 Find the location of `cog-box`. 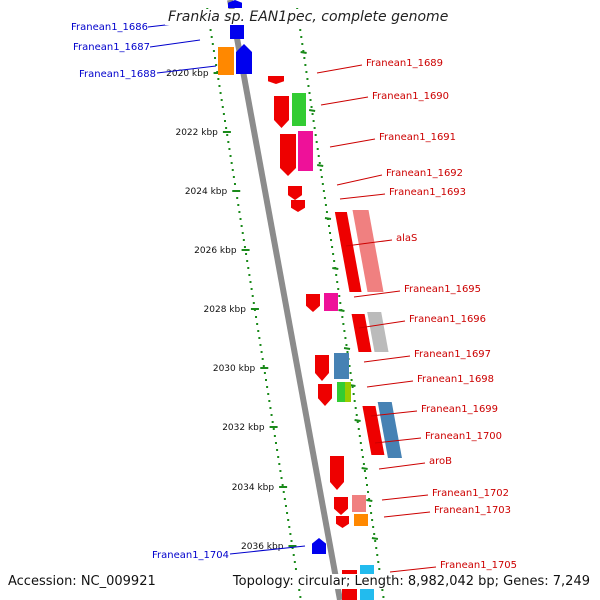

cog-box is located at coordinates (378, 332).